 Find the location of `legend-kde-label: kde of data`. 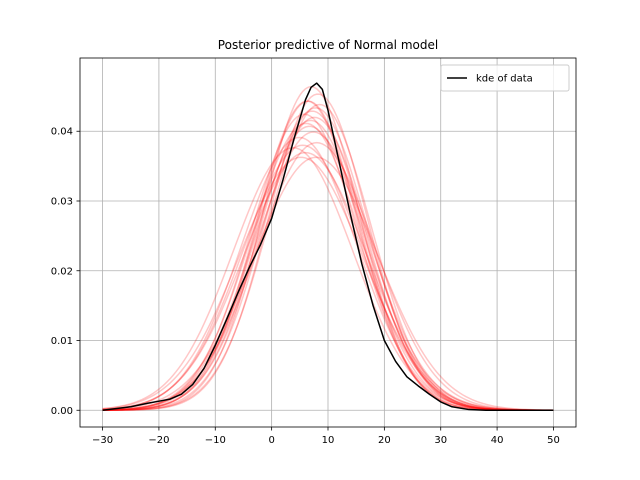

legend-kde-label: kde of data is located at coordinates (504, 79).